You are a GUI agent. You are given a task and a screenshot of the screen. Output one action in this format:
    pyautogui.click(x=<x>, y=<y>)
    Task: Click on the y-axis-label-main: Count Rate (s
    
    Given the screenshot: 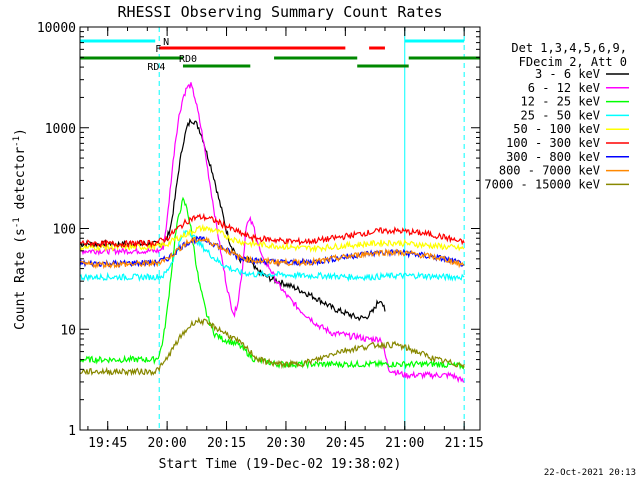 What is the action you would take?
    pyautogui.click(x=20, y=279)
    